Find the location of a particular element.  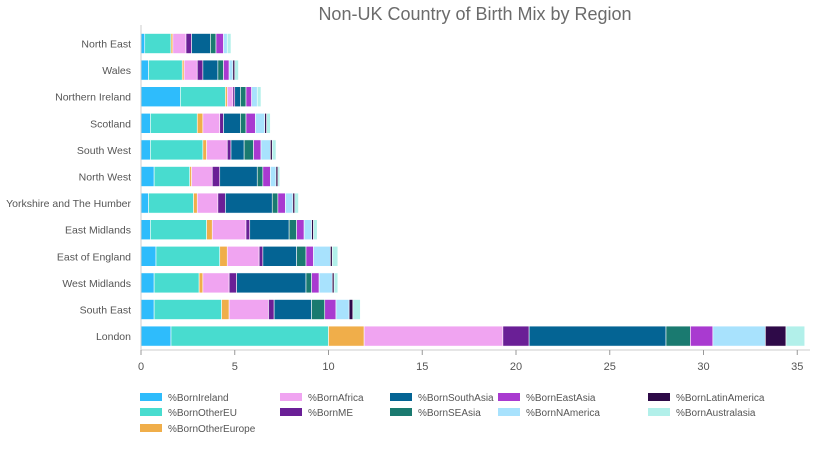

category-label: North East is located at coordinates (106, 45).